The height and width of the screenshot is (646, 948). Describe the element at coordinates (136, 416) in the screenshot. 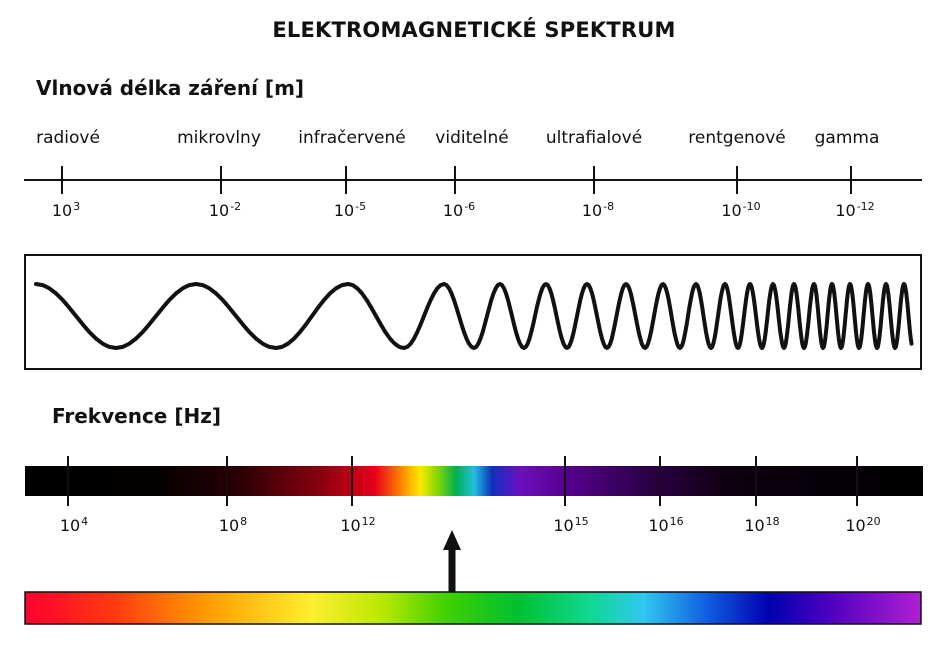

I see `frequency-heading: Frekvence [Hz]` at that location.